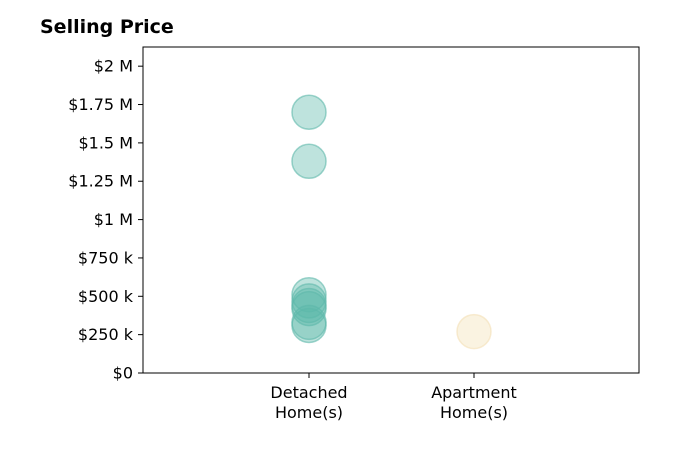 This screenshot has width=679, height=462. I want to click on x-tick-label: Detached Home(s), so click(308, 402).